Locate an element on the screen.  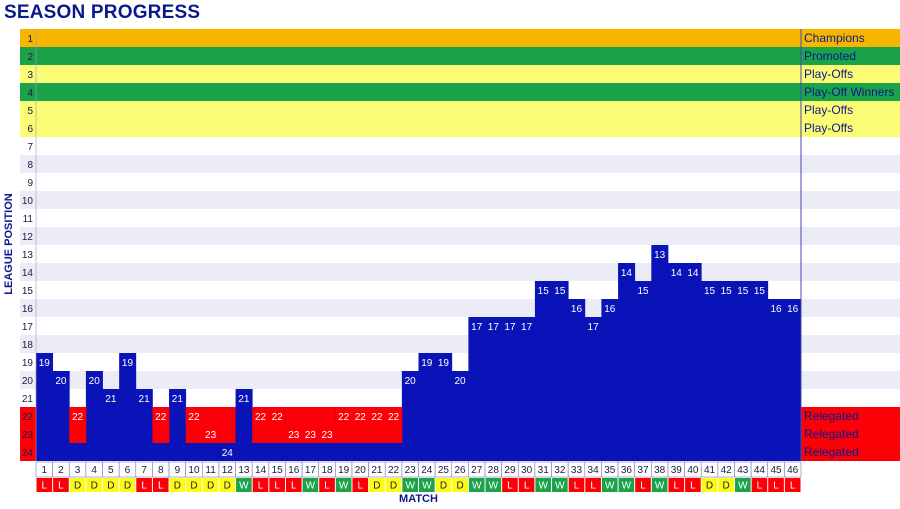
y-tick-label: 13 is located at coordinates (28, 255).